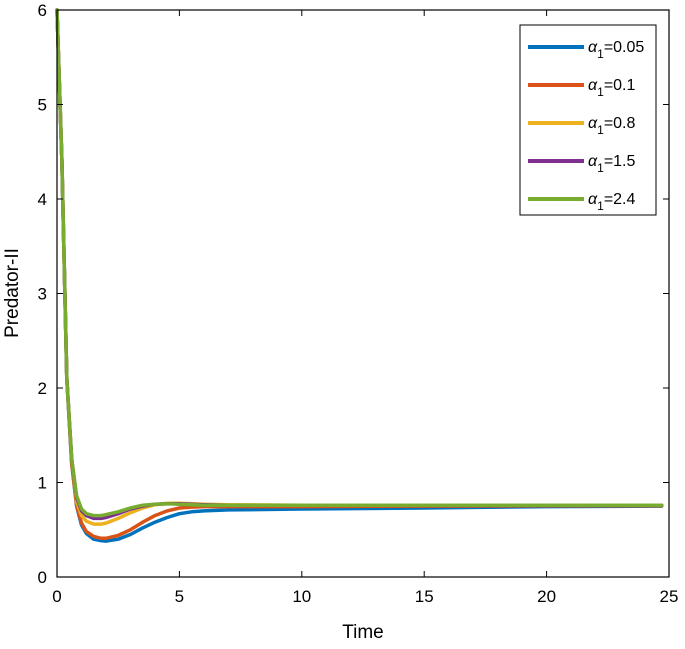 Image resolution: width=685 pixels, height=649 pixels. What do you see at coordinates (179, 596) in the screenshot?
I see `x-tick-label-1: 5` at bounding box center [179, 596].